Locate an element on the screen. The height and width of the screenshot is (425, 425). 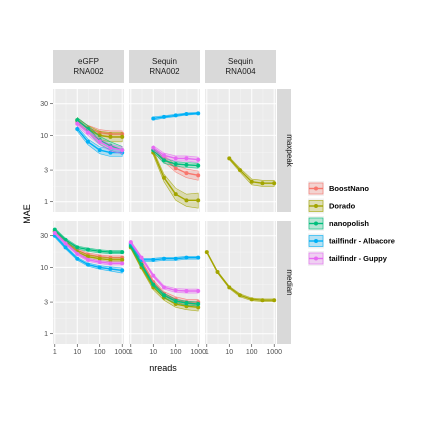
legend-label: tailfindr - Guppy is located at coordinates (358, 258).